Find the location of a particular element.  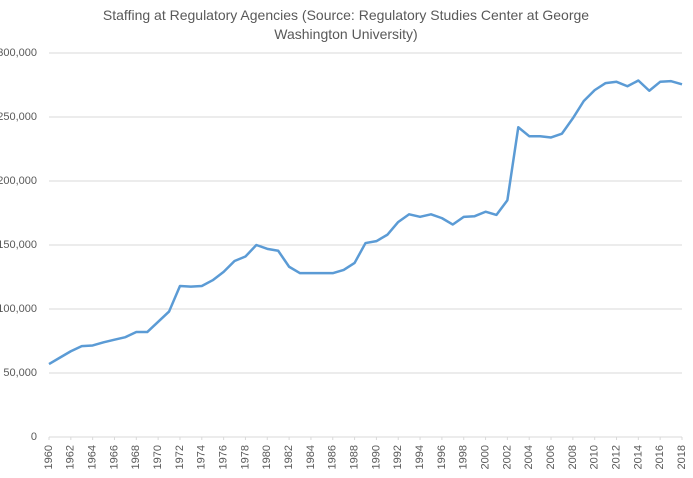

x-tick-label: 2004 is located at coordinates (529, 457).